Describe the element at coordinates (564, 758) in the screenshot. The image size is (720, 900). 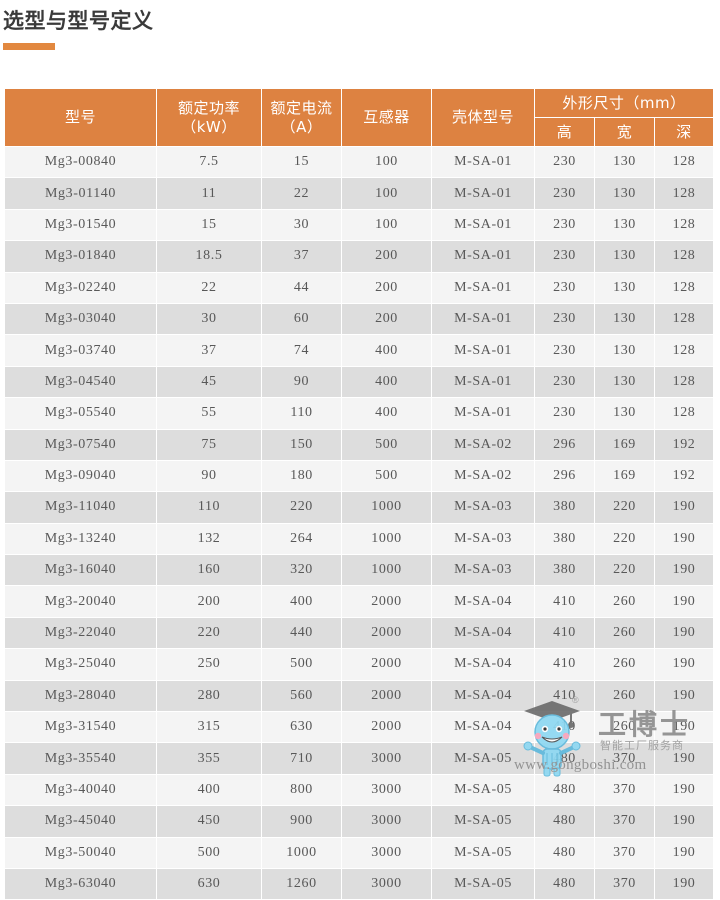
I see `table-cell: 480` at that location.